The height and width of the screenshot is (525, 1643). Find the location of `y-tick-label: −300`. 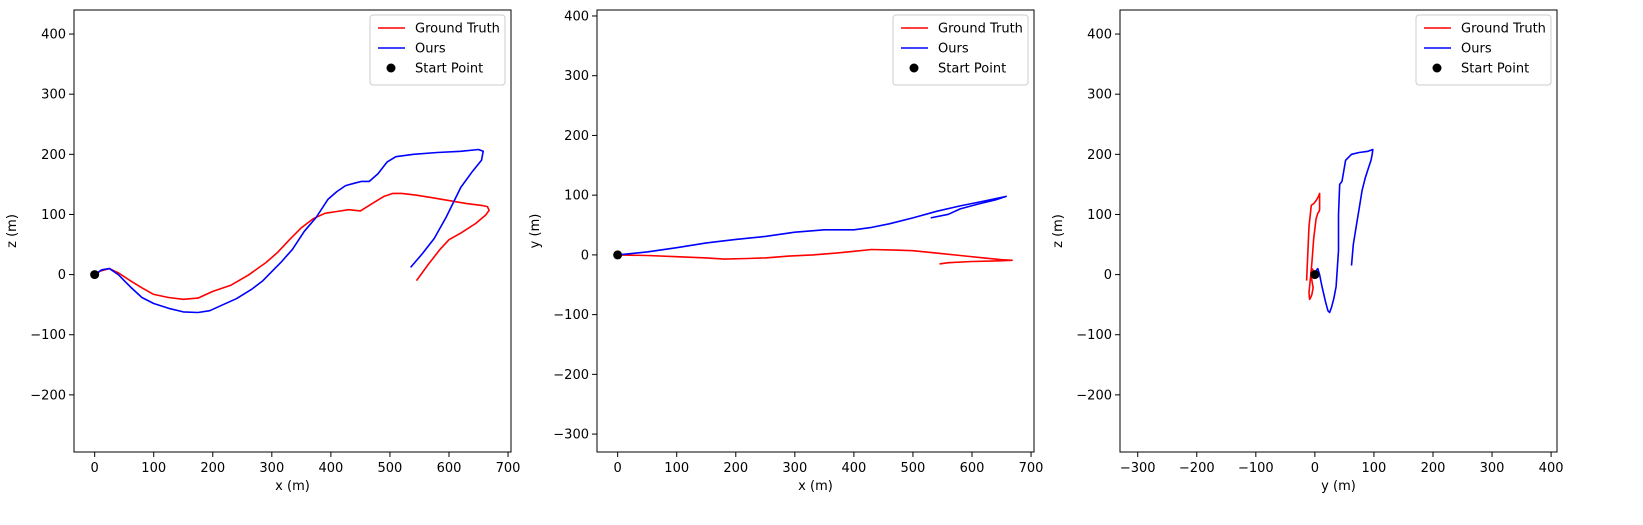

y-tick-label: −300 is located at coordinates (571, 435).